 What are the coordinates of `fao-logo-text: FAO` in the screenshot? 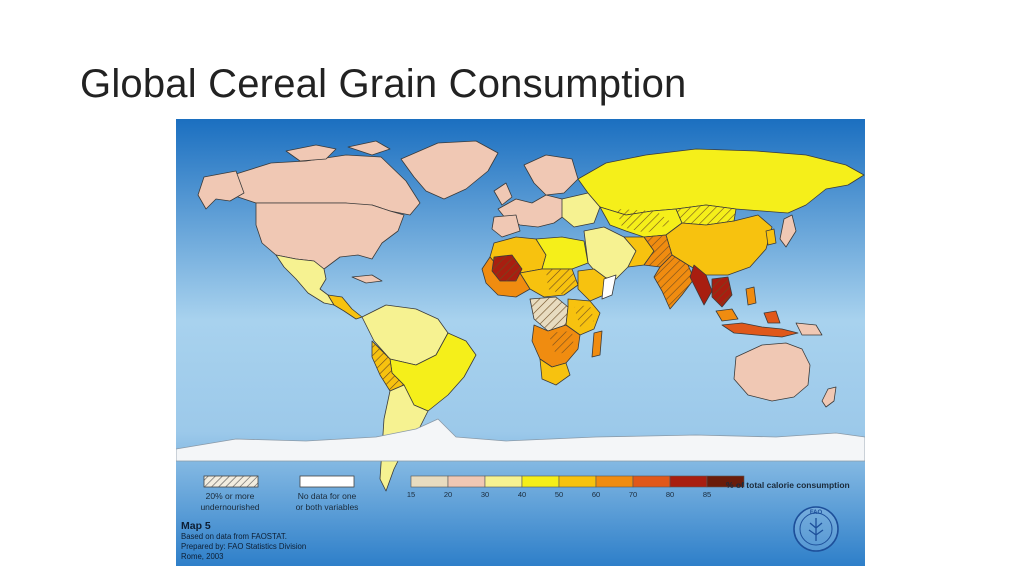 It's located at (816, 513).